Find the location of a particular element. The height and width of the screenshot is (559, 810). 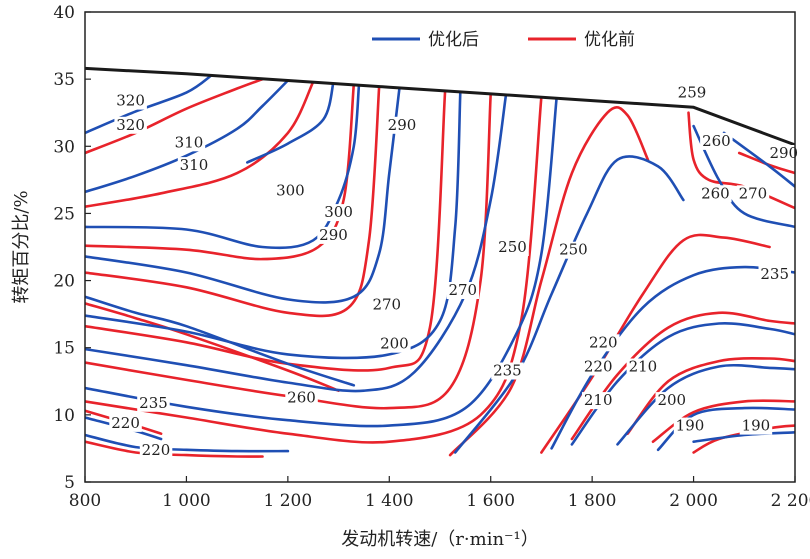

x-tick-label-4: 1 400 is located at coordinates (389, 501).